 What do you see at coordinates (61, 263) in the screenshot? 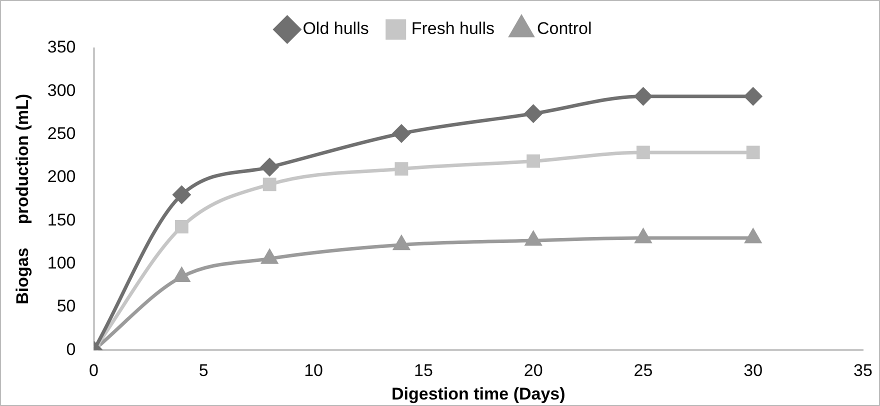
I see `y-tick-label: 100` at bounding box center [61, 263].